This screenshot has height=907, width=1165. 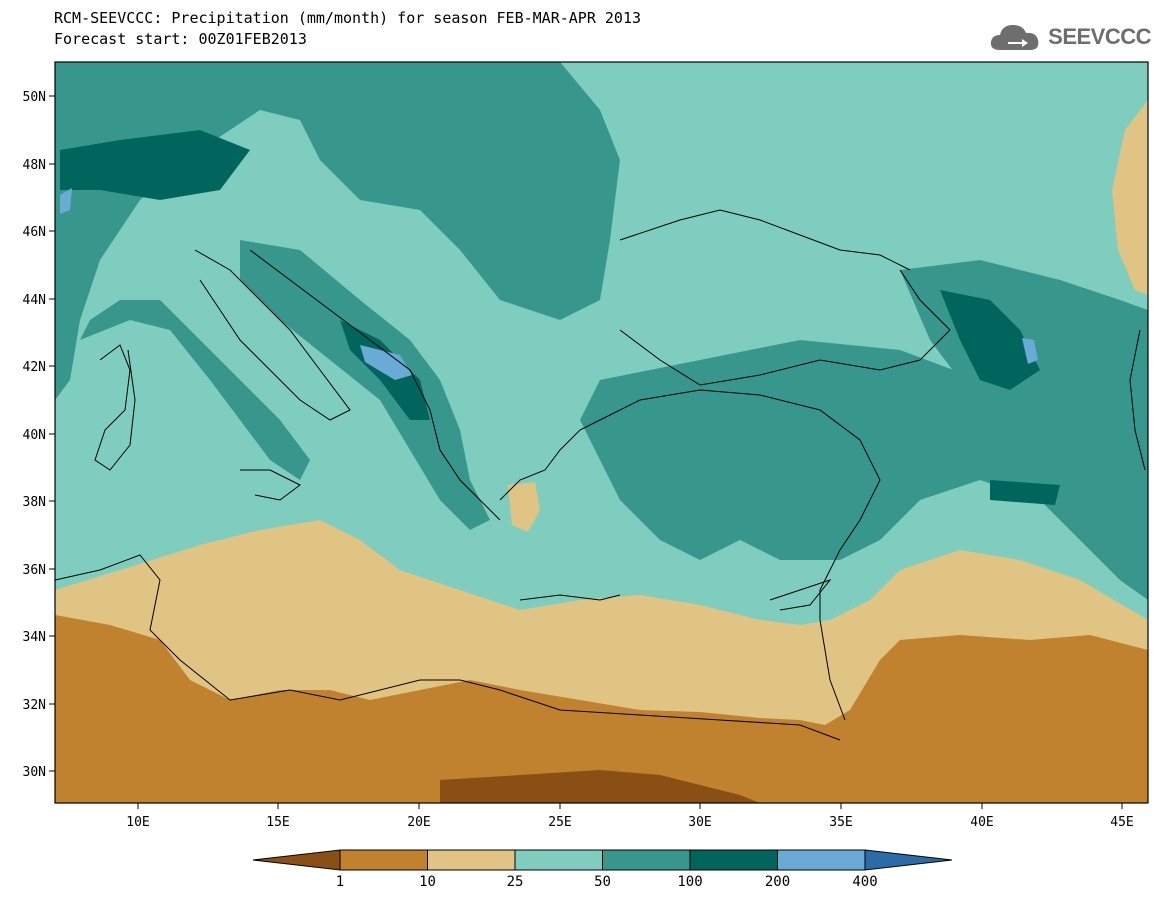 What do you see at coordinates (800, 594) in the screenshot?
I see `cyprus-coast` at bounding box center [800, 594].